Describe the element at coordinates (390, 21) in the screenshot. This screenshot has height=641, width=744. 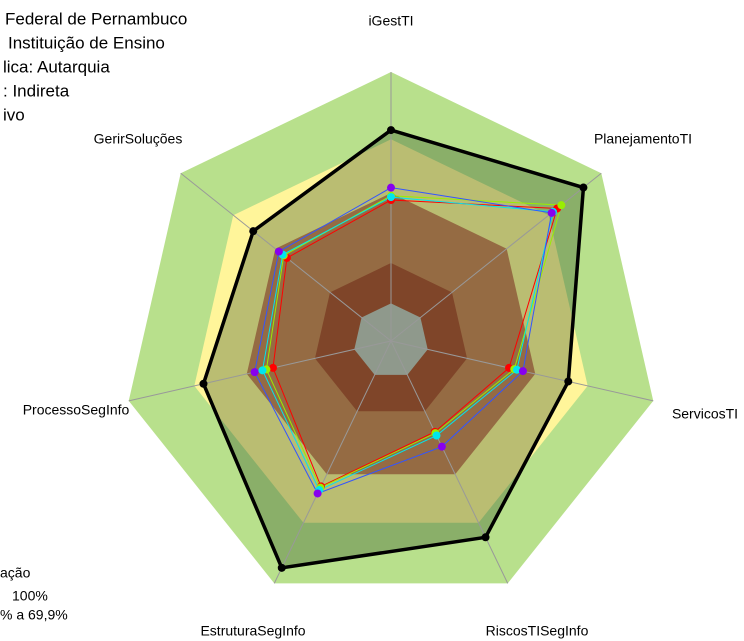
I see `axis-label: iGestTI` at that location.